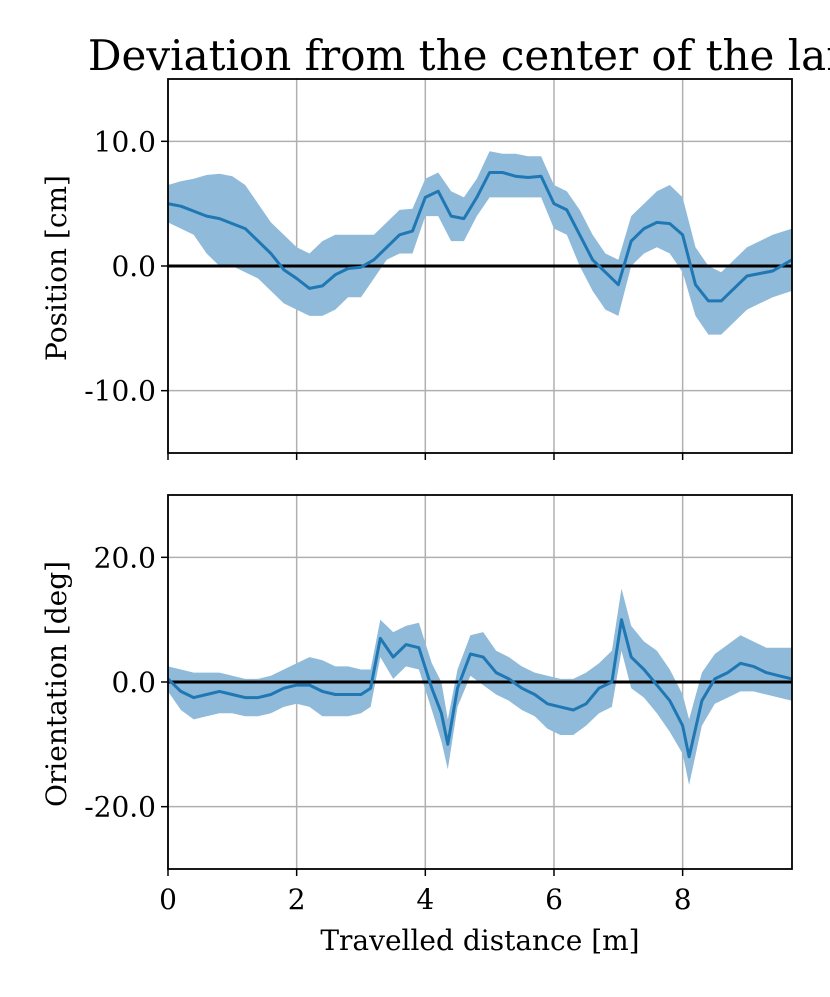 This screenshot has height=997, width=830. I want to click on orientation-y-tick-label: 0.0, so click(133, 682).